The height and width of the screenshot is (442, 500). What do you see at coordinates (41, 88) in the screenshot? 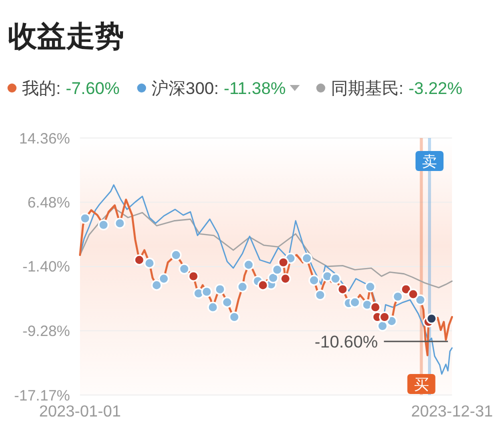
I see `legend-label: 我的:` at bounding box center [41, 88].